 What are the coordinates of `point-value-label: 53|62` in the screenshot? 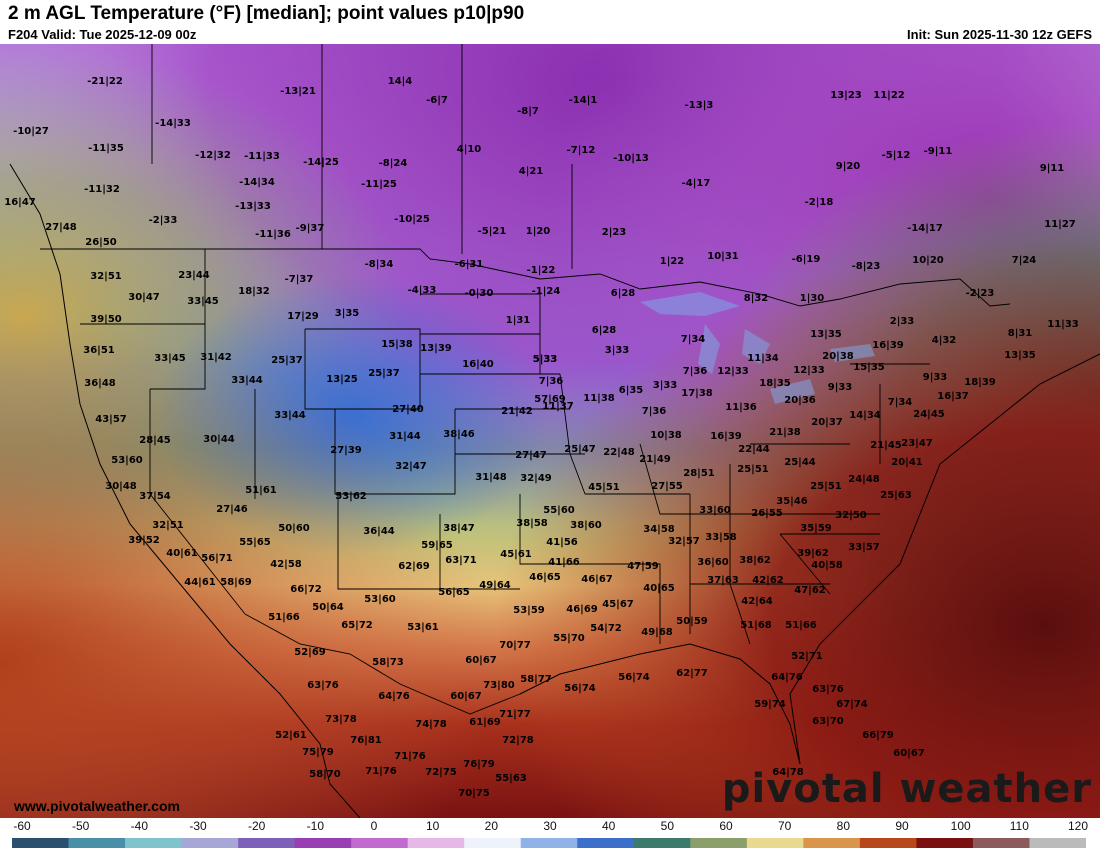 It's located at (351, 496).